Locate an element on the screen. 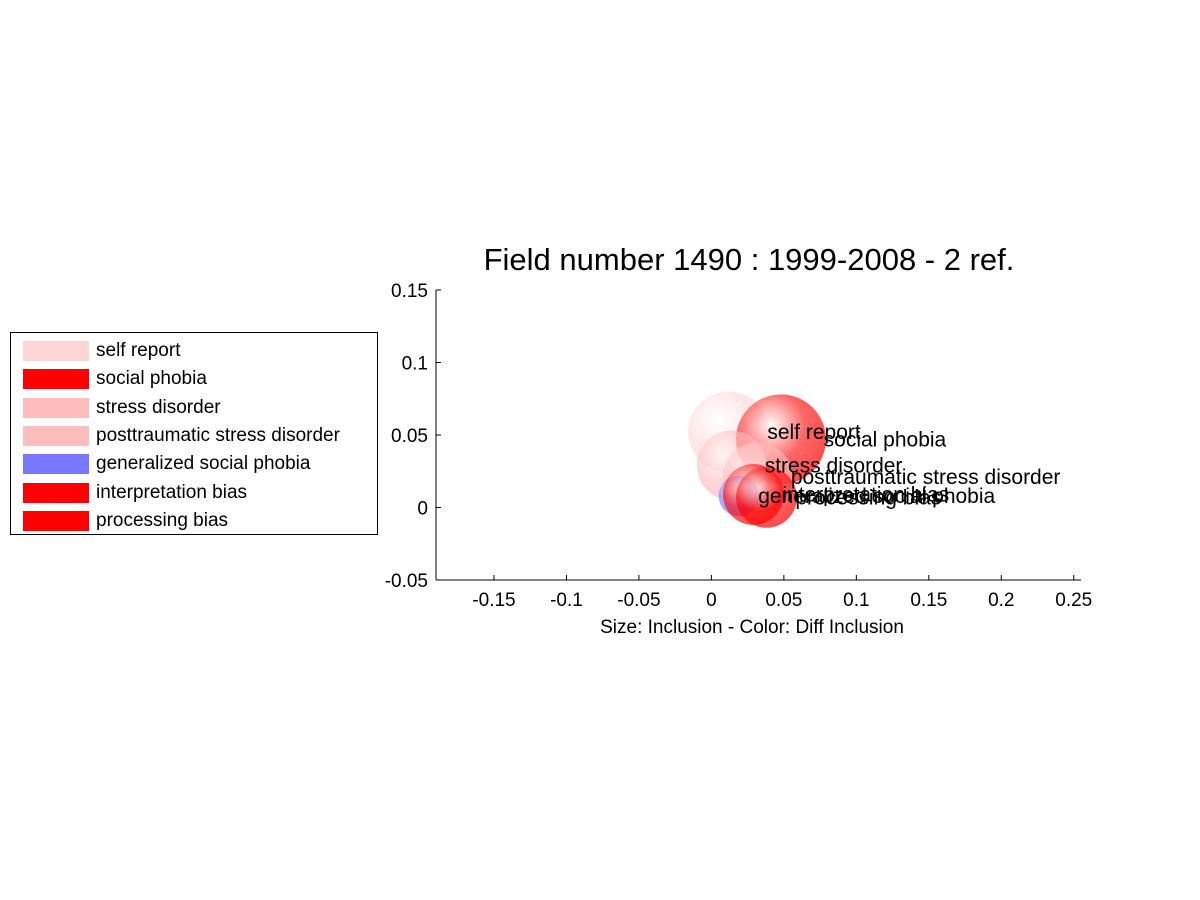 Image resolution: width=1200 pixels, height=900 pixels. bubble-point is located at coordinates (766, 497).